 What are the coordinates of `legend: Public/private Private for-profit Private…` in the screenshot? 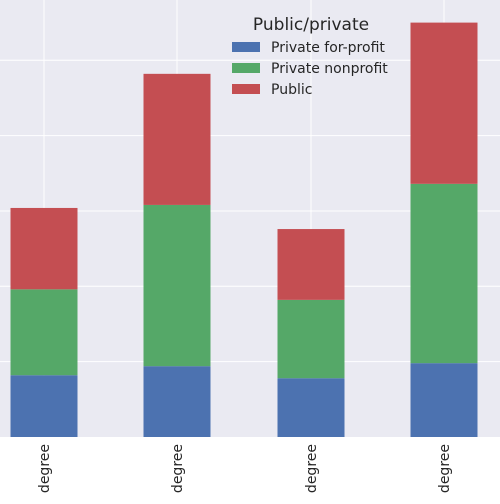 It's located at (310, 56).